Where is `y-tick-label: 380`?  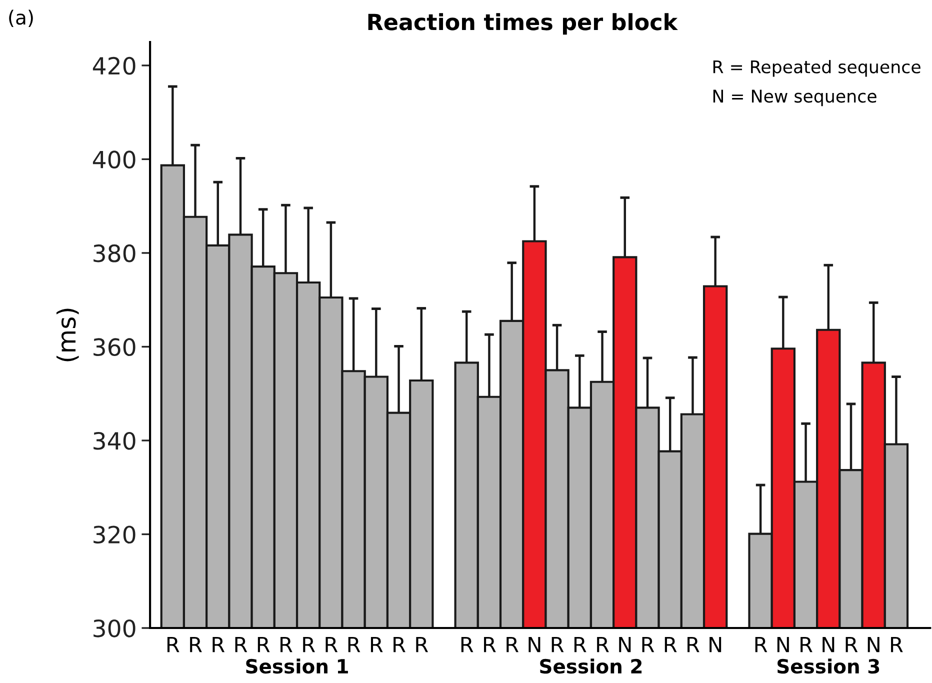 y-tick-label: 380 is located at coordinates (115, 253).